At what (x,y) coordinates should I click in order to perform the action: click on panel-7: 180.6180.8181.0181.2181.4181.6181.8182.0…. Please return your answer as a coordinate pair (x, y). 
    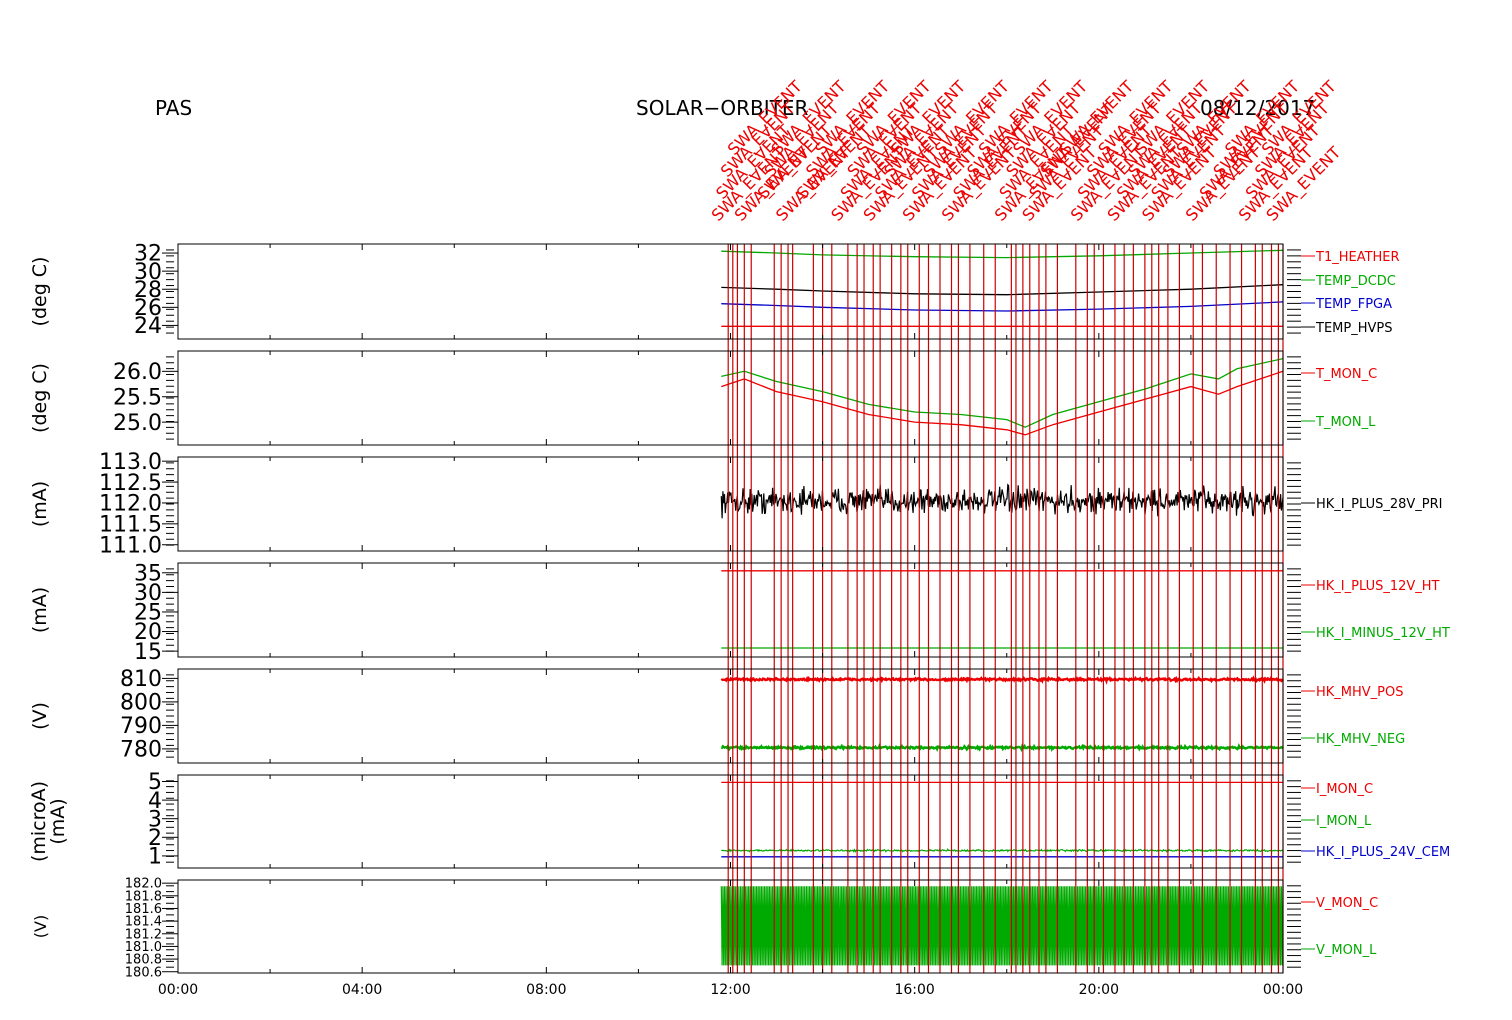
    Looking at the image, I should click on (666, 928).